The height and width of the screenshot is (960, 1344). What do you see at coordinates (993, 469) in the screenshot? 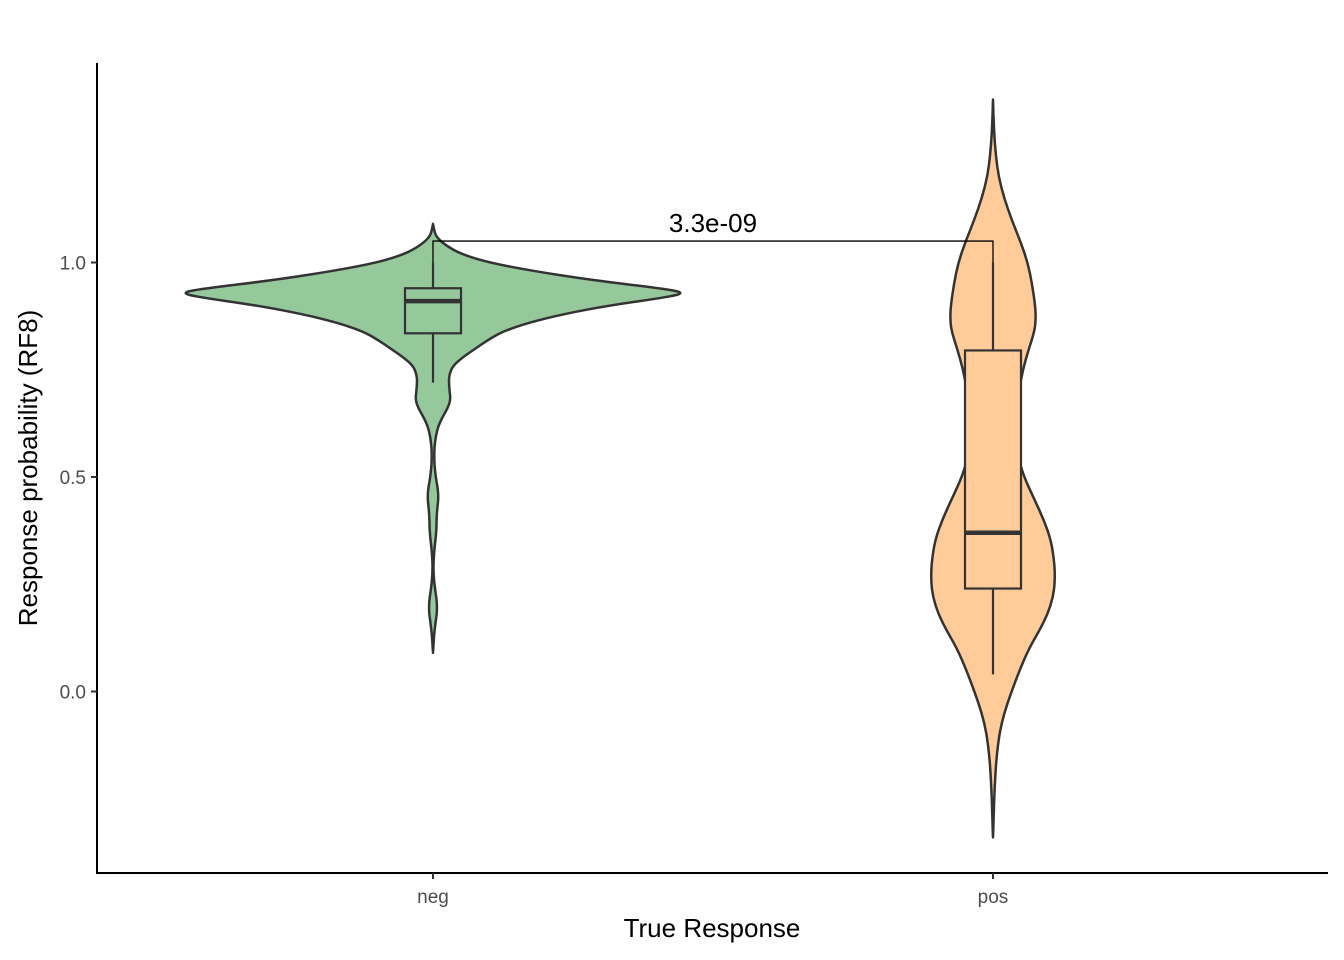
I see `box-pos` at bounding box center [993, 469].